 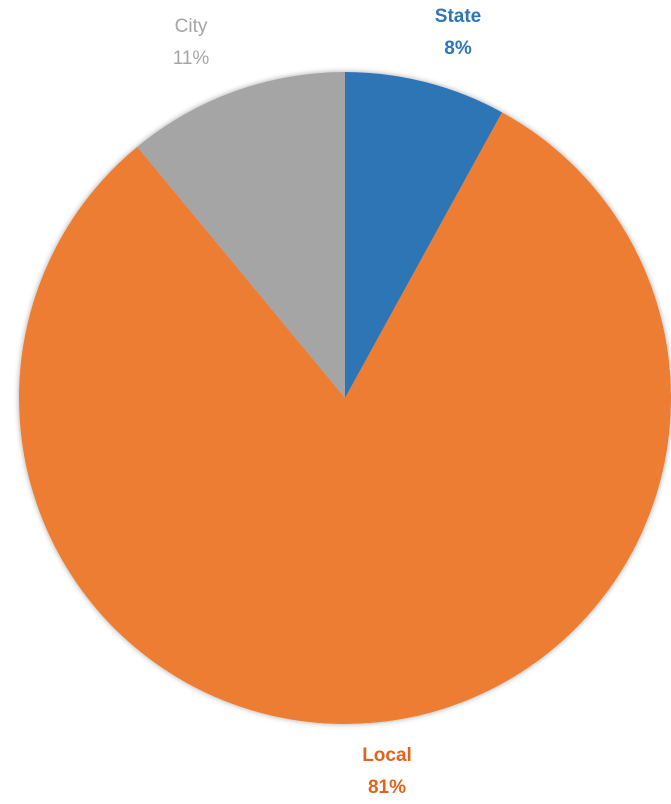 I want to click on data-label-local-percent: 81%, so click(x=387, y=787).